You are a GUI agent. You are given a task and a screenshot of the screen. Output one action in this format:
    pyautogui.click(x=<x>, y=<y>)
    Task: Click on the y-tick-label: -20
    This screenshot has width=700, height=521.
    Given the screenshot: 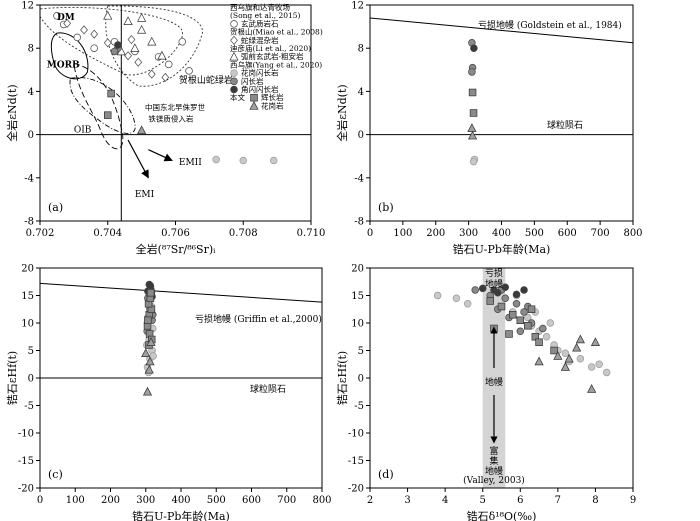 What is the action you would take?
    pyautogui.click(x=26, y=489)
    